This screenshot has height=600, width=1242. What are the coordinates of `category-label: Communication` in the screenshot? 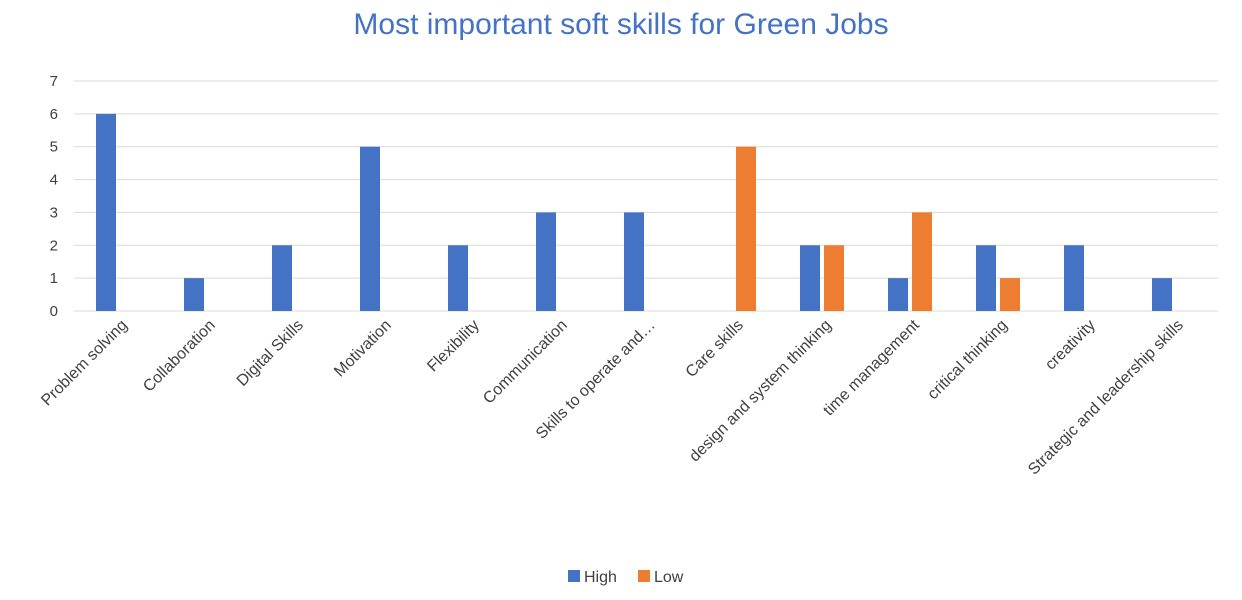 It's located at (525, 362).